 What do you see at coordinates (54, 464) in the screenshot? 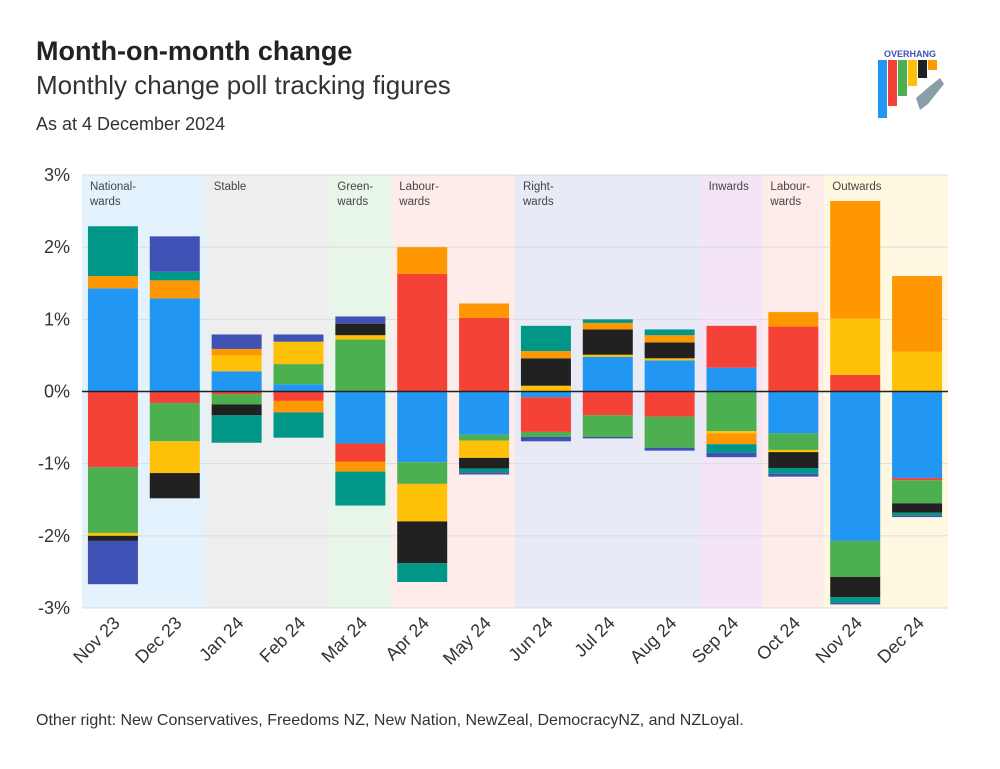
I see `y-tick-label: -1%` at bounding box center [54, 464].